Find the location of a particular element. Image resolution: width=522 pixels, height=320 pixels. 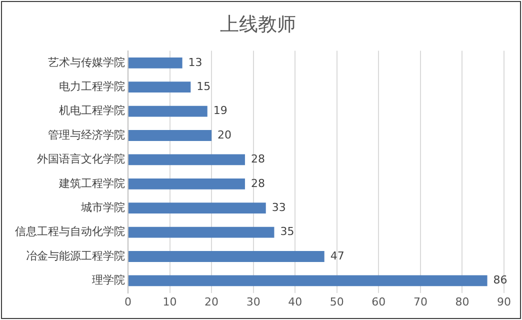

y-tick-label: 管理与经济学院 is located at coordinates (86, 135).